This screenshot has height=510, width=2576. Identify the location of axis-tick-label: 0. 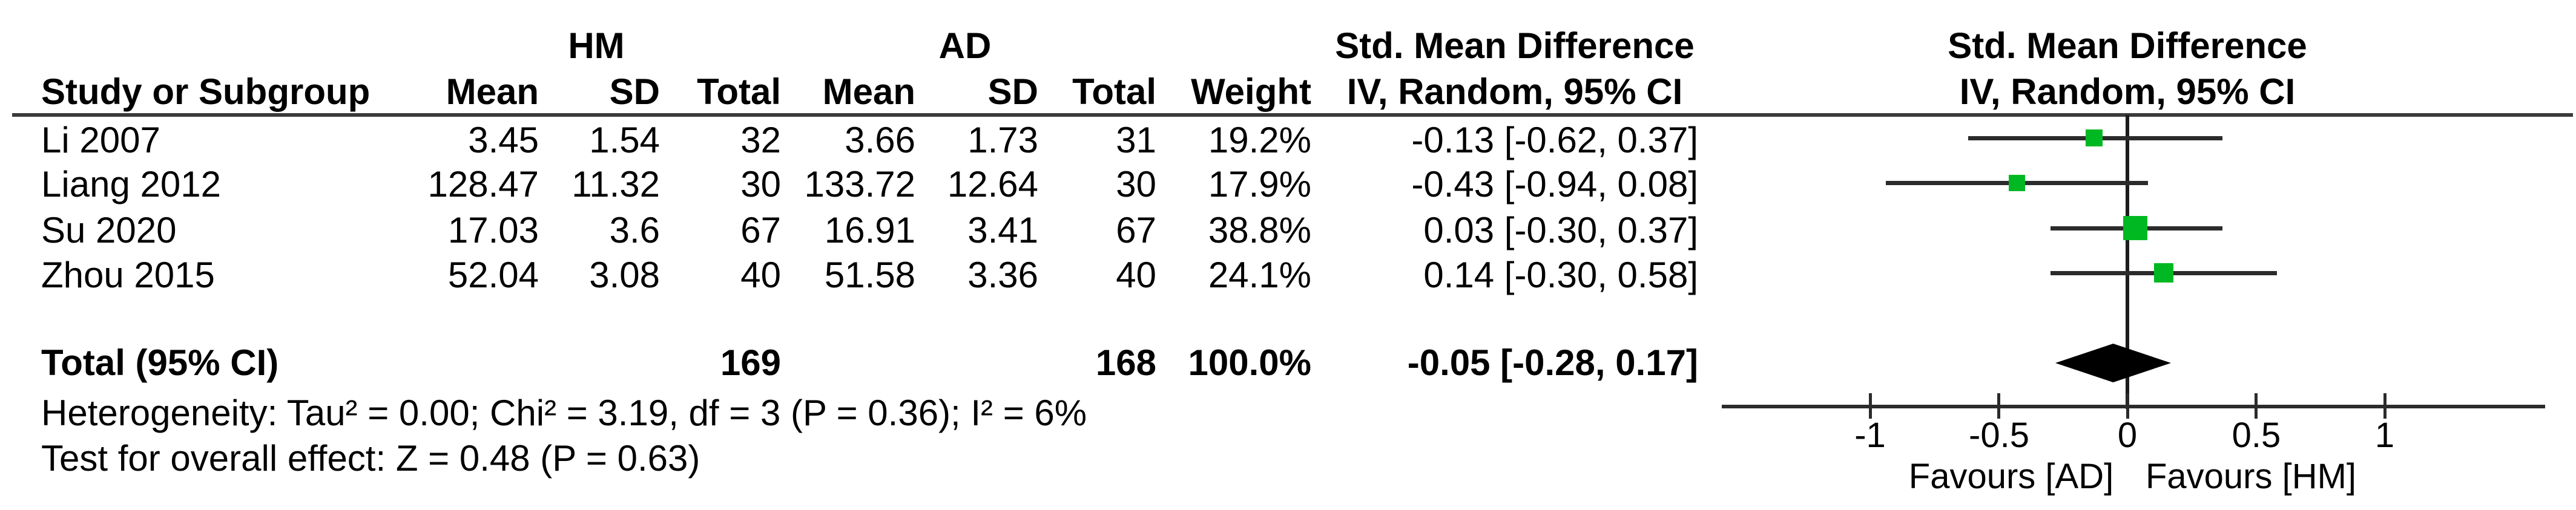
(2127, 435).